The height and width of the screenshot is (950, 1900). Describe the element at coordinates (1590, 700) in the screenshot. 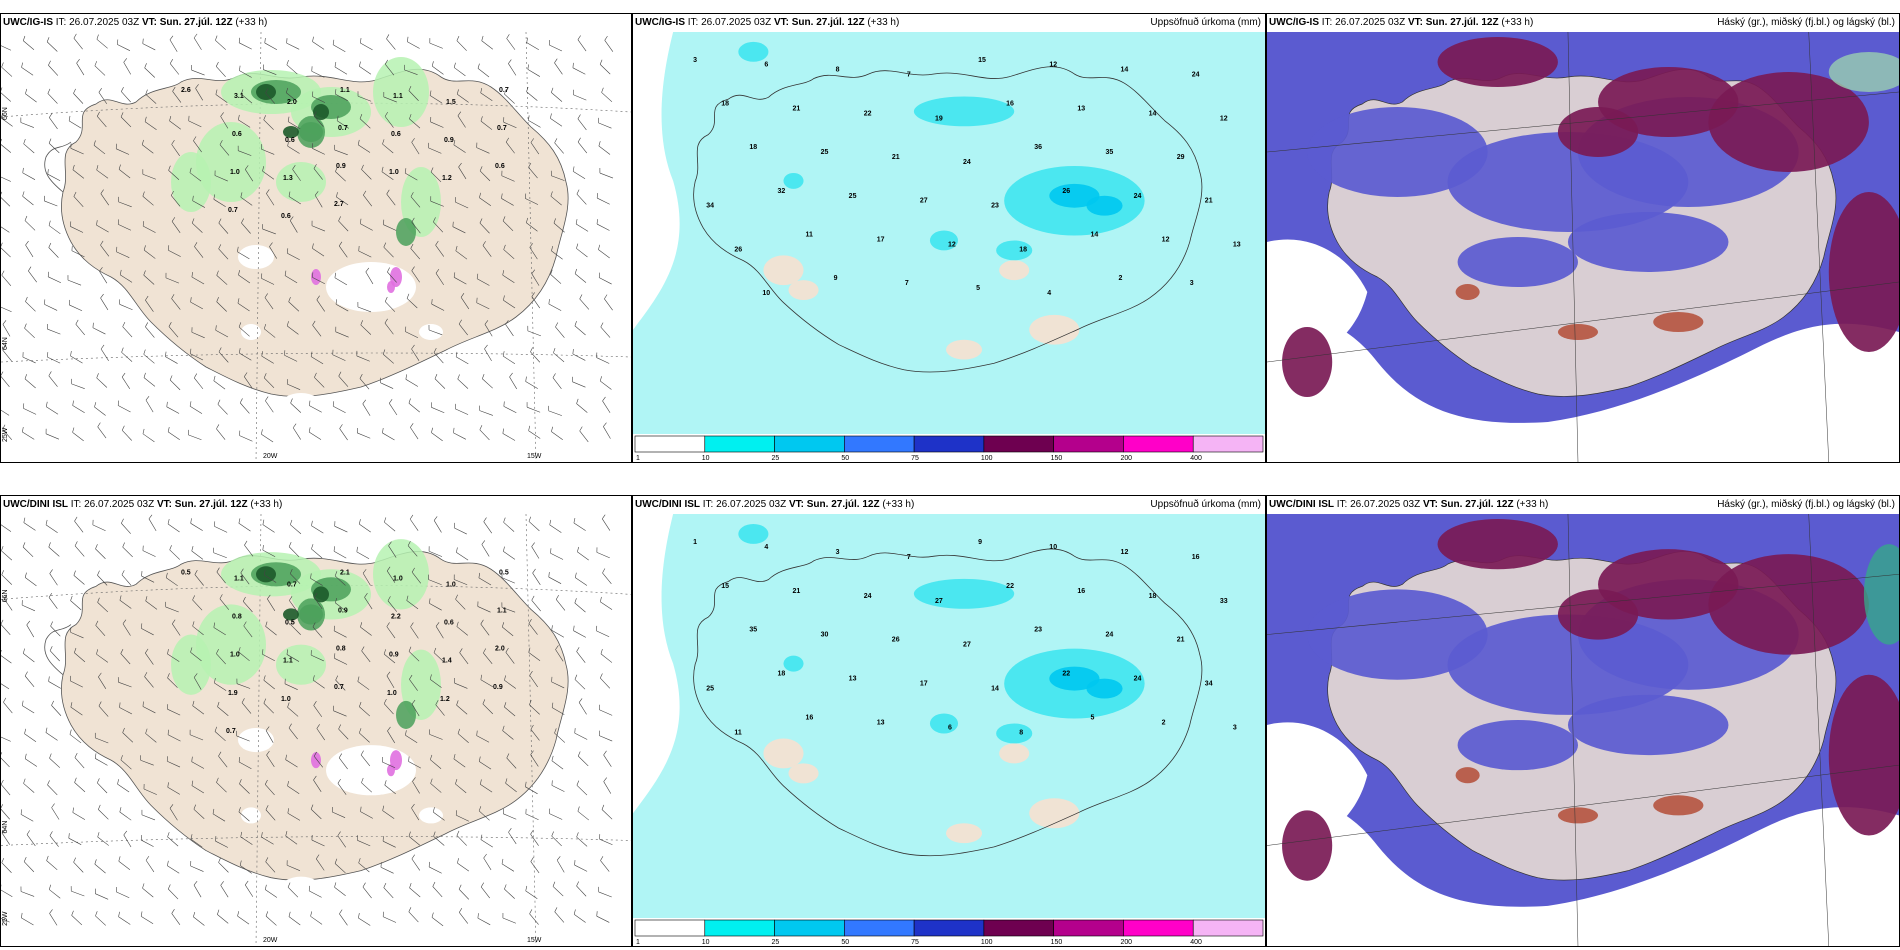

I see `cloud-layers` at that location.